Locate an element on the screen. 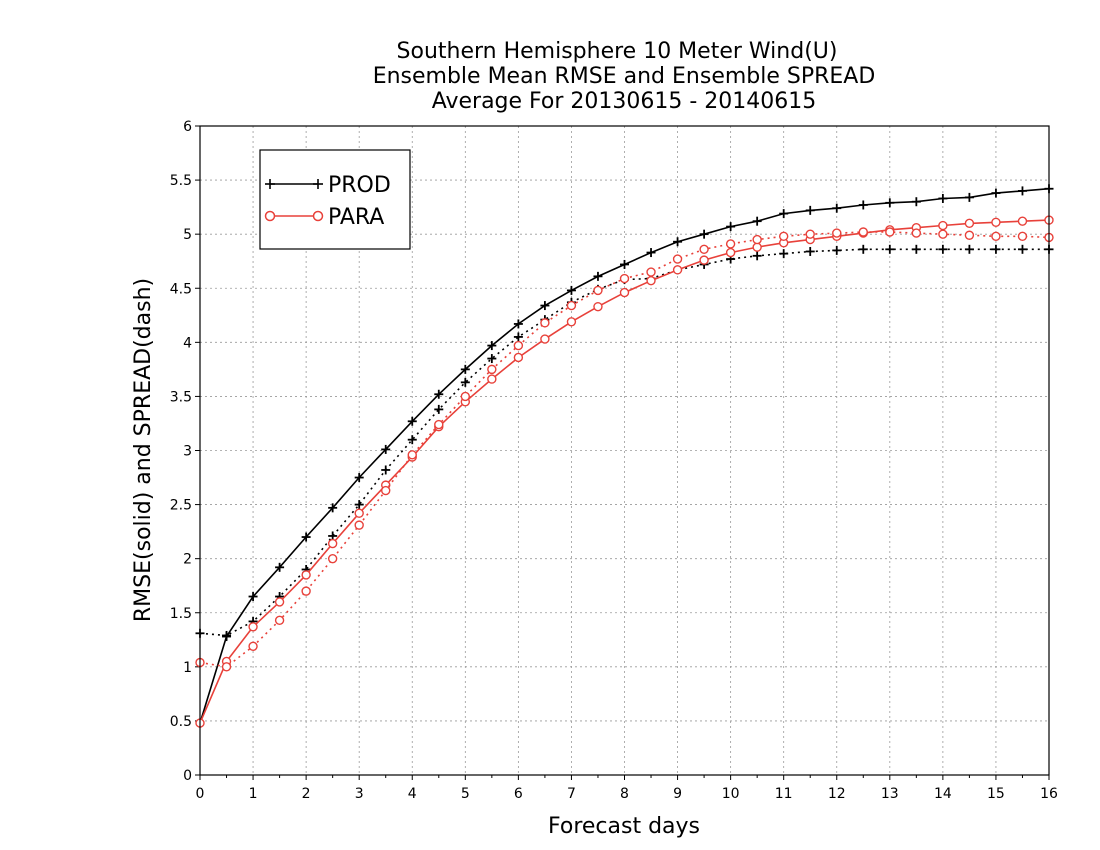  x-tick-label: 1 is located at coordinates (253, 794).